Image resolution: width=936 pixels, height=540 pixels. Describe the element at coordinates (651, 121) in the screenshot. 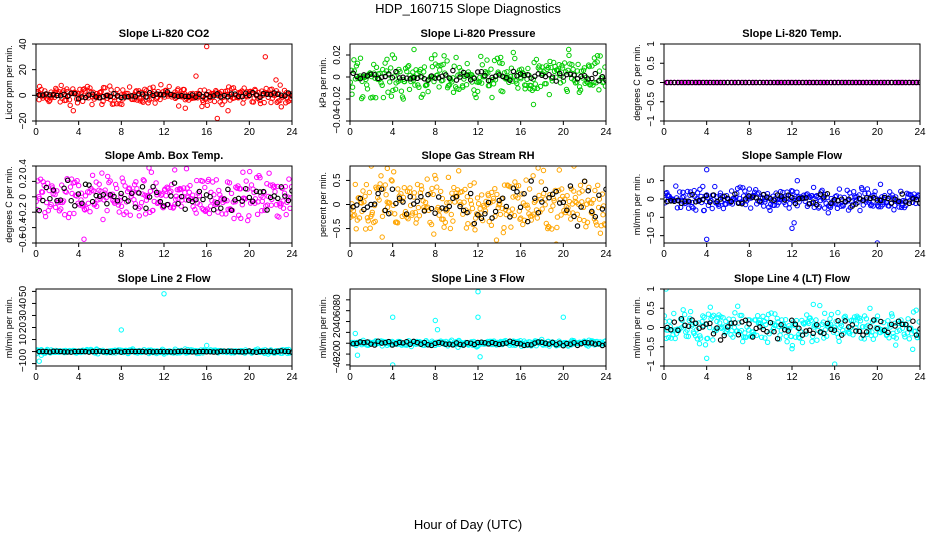

I see `y-tick-label: −1` at that location.